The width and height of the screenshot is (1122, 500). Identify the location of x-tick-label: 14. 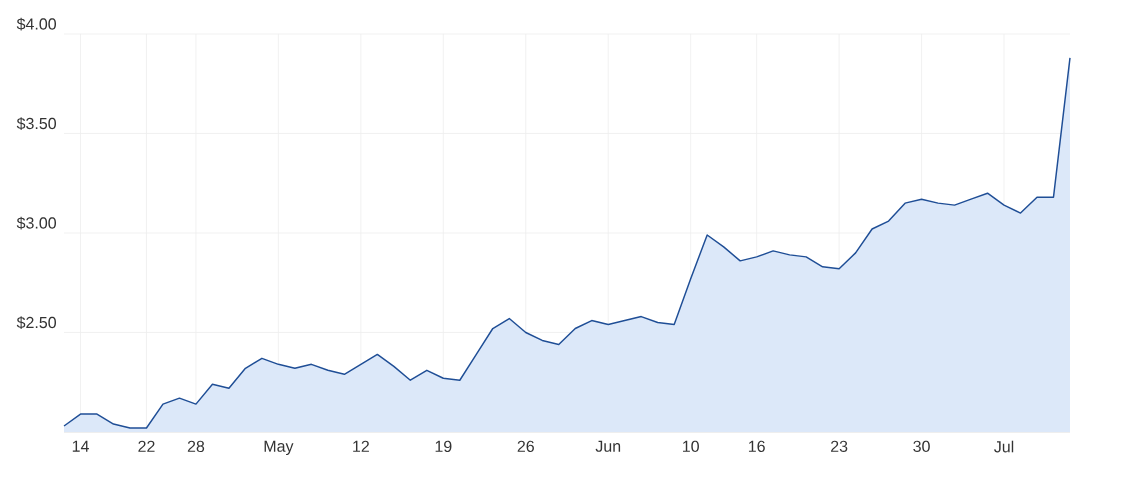
(80, 446).